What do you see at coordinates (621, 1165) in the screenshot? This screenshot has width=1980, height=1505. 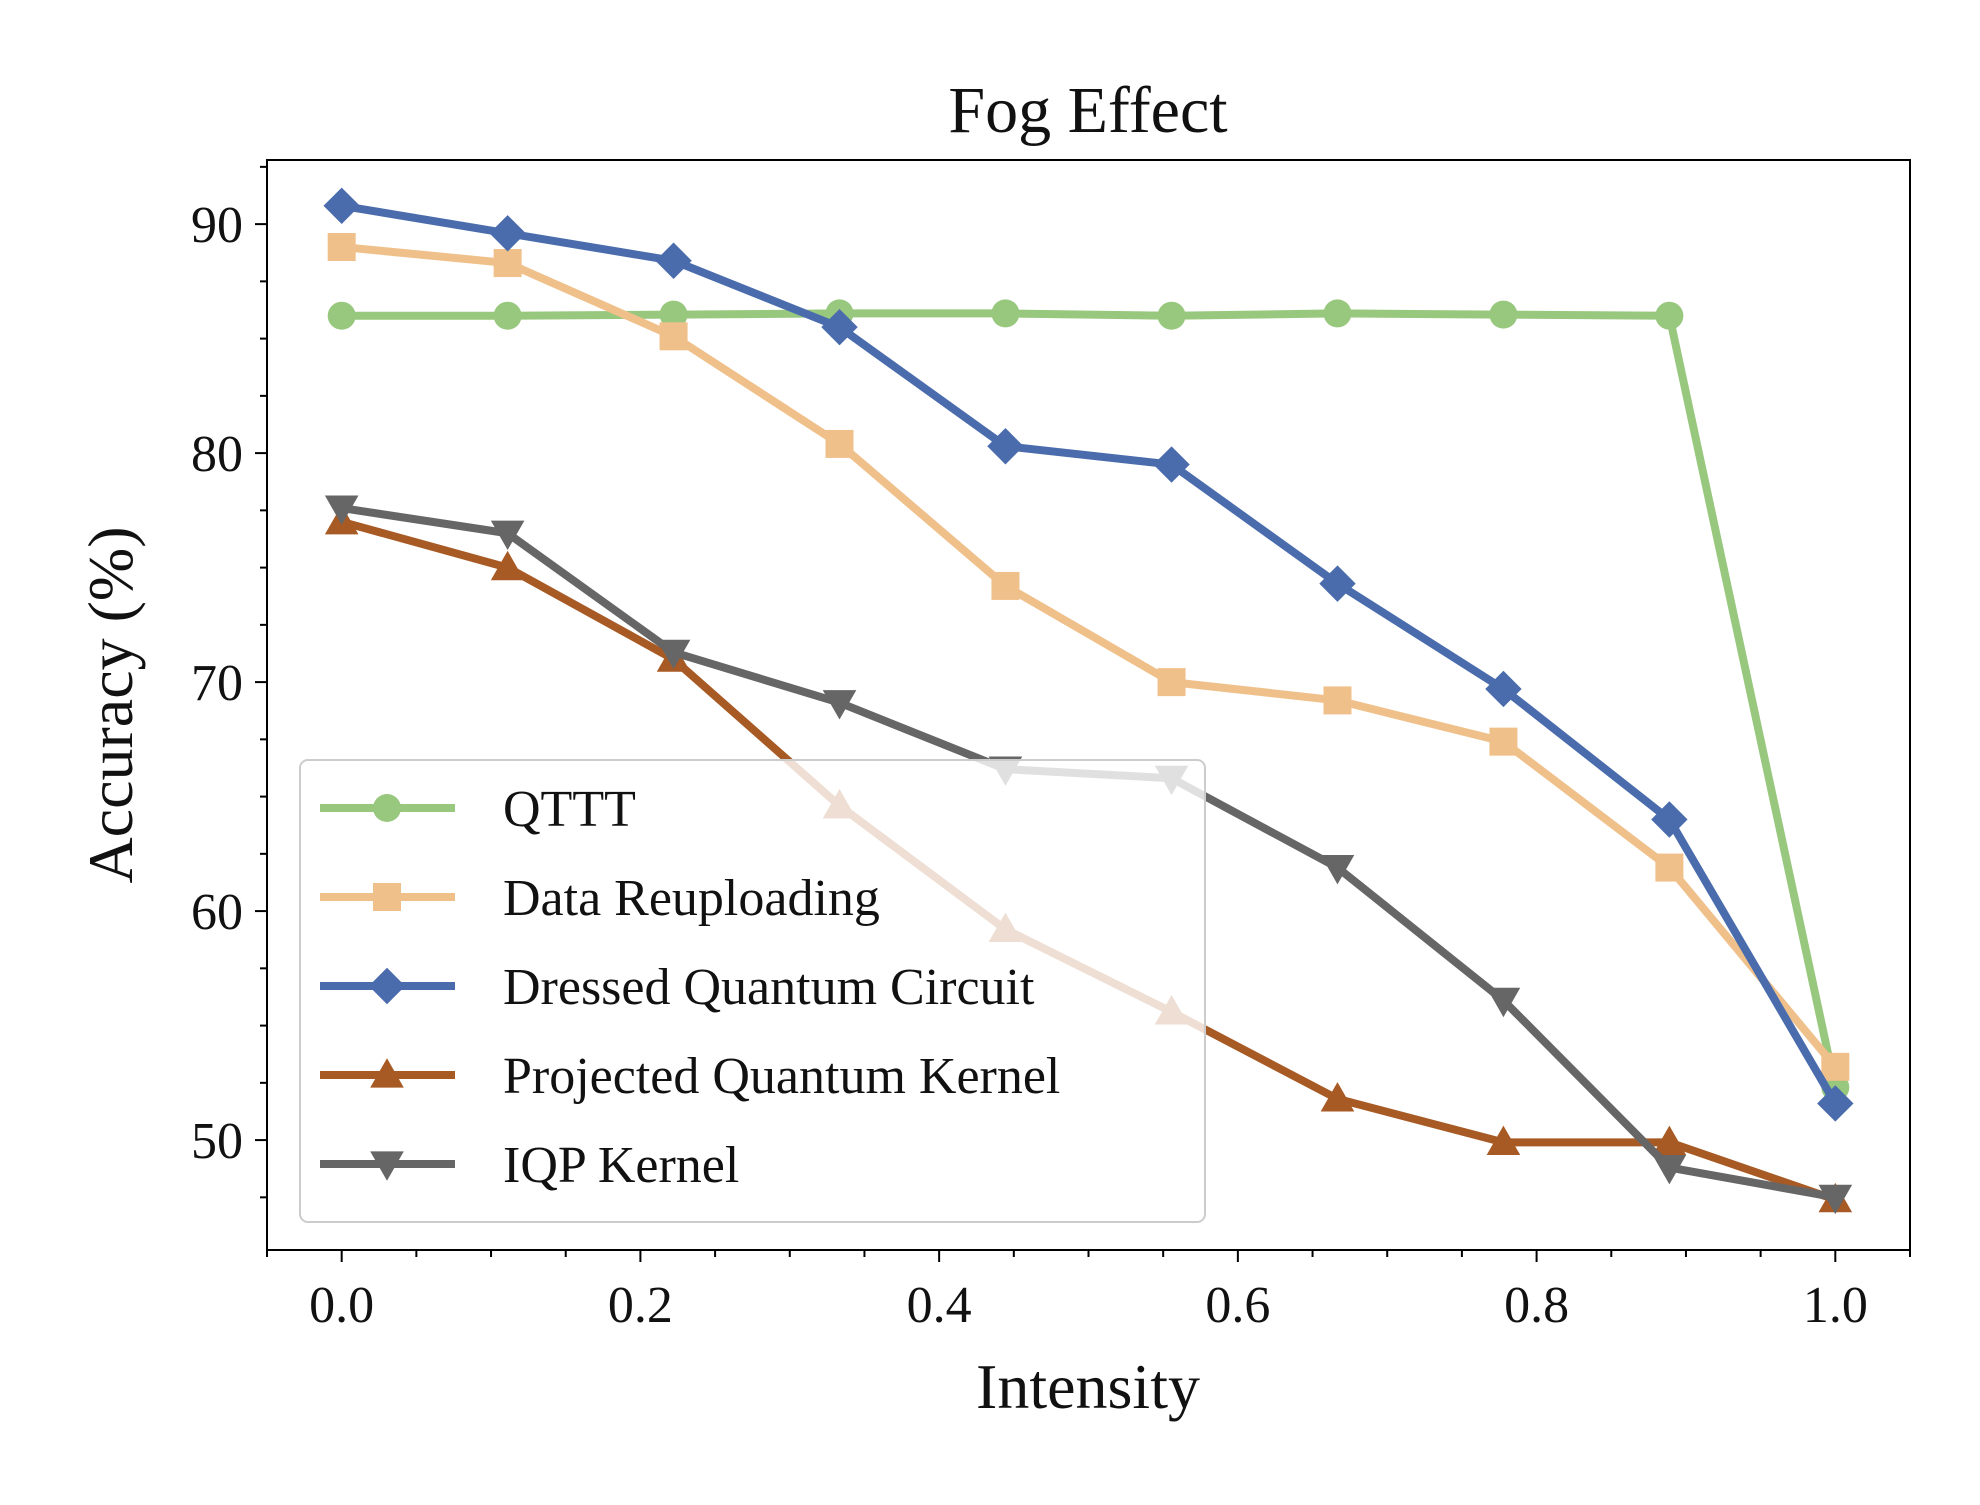 I see `legend-label: IQP Kernel` at bounding box center [621, 1165].